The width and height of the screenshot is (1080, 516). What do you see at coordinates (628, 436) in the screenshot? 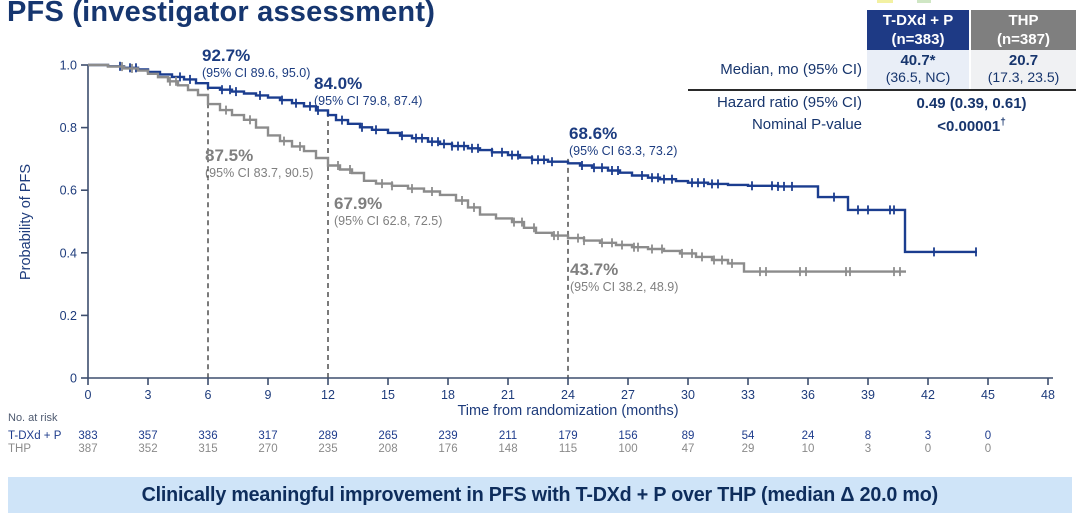
I see `at-risk-count: 156` at bounding box center [628, 436].